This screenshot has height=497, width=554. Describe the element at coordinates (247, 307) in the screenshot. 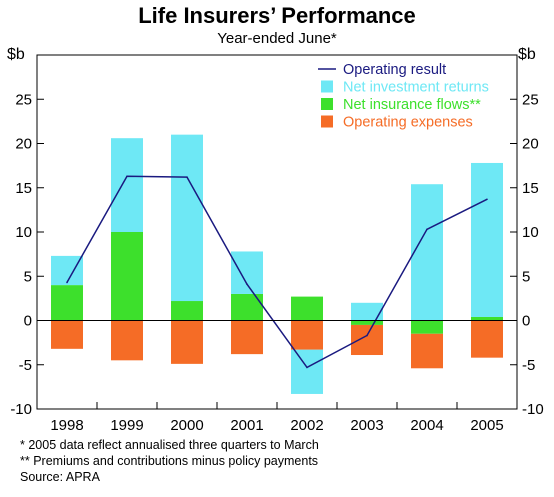

I see `bar-net-insurance-flows-2001` at that location.